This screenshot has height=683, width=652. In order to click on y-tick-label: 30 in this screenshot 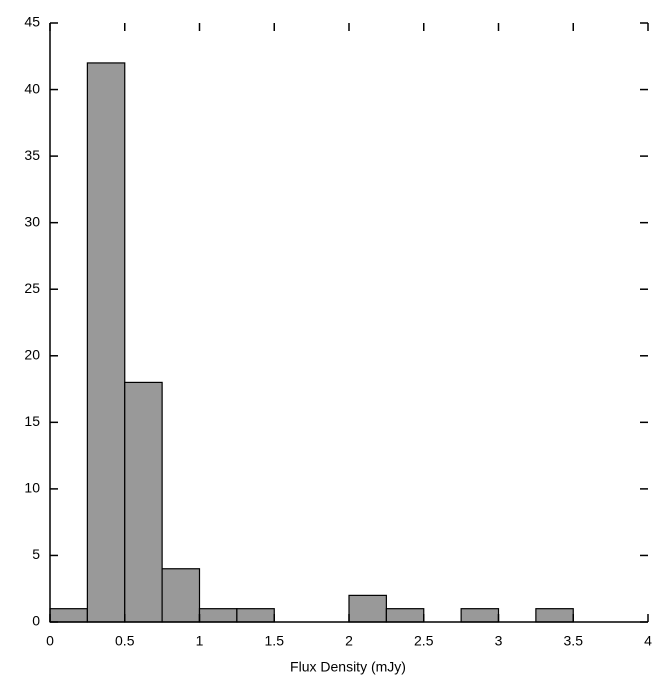, I will do `click(32, 221)`.